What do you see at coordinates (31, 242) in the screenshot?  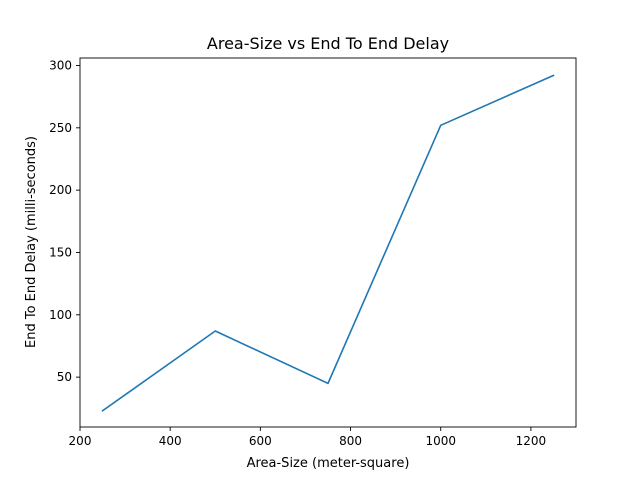 I see `y-axis-label: End To End Delay (milli-seconds)` at bounding box center [31, 242].